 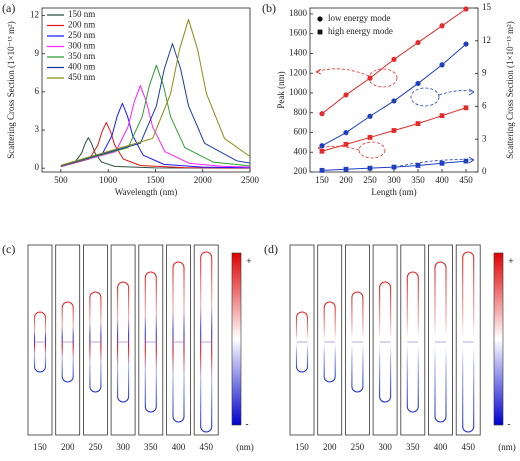 I want to click on x-tick-label: 500, so click(x=61, y=180).